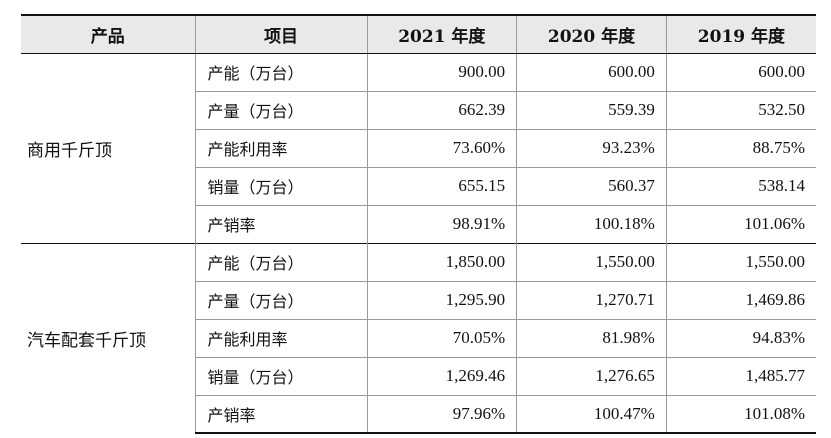 The height and width of the screenshot is (438, 831). What do you see at coordinates (441, 147) in the screenshot?
I see `value-cell-2021: 73.60%` at bounding box center [441, 147].